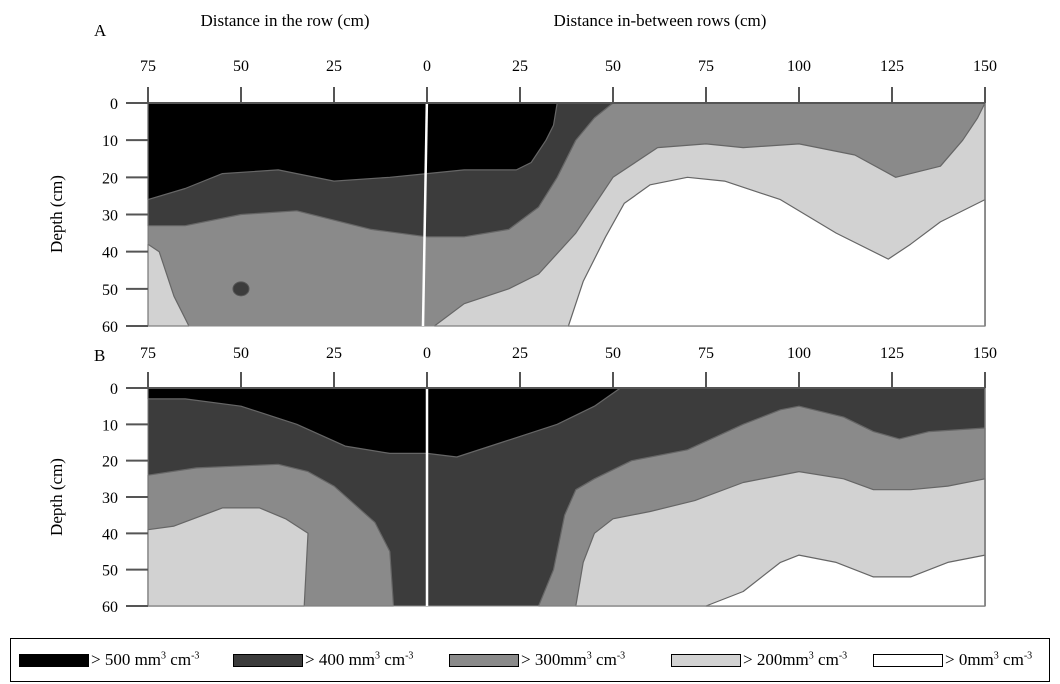 The image size is (1060, 684). What do you see at coordinates (241, 289) in the screenshot?
I see `contour-spot` at bounding box center [241, 289].